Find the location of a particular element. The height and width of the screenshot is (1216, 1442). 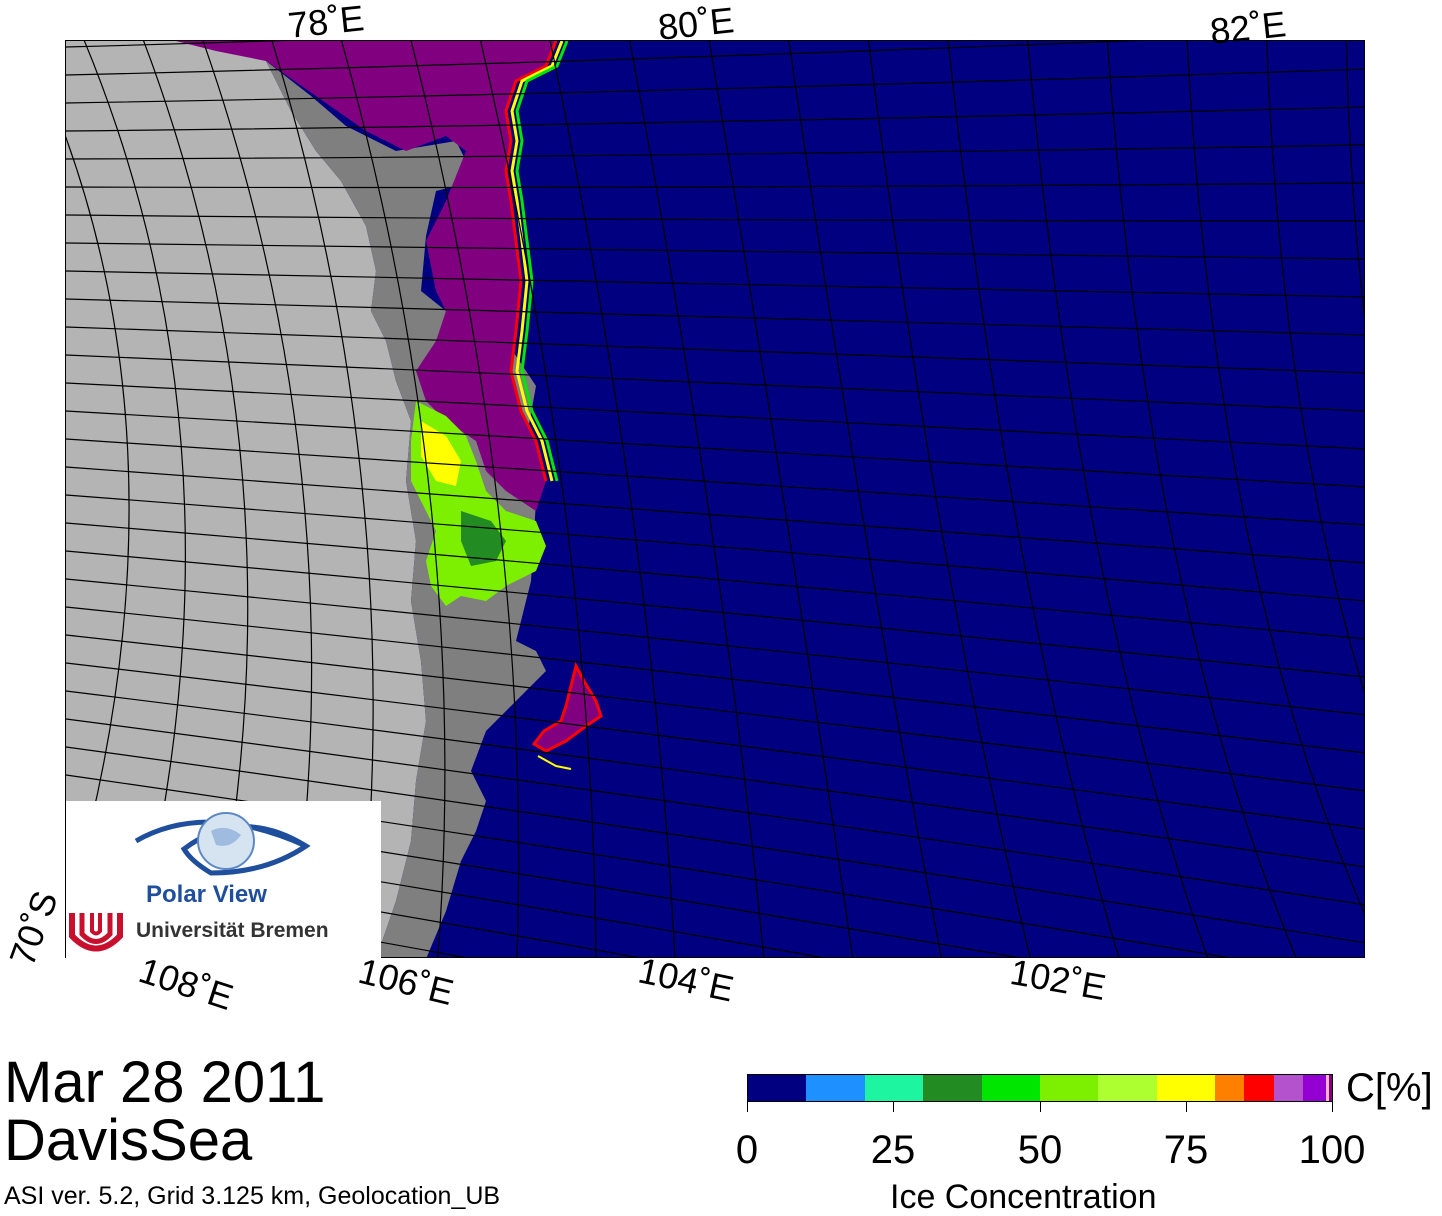

ice-edge-fringe-green is located at coordinates (542, 261).